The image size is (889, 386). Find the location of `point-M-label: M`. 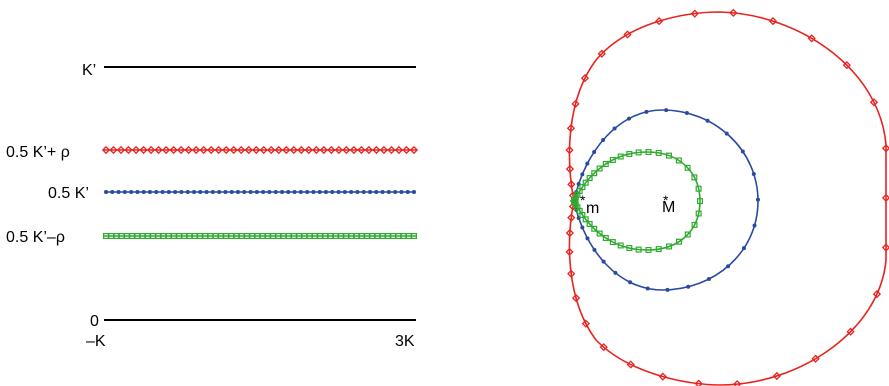

point-M-label: M is located at coordinates (668, 207).